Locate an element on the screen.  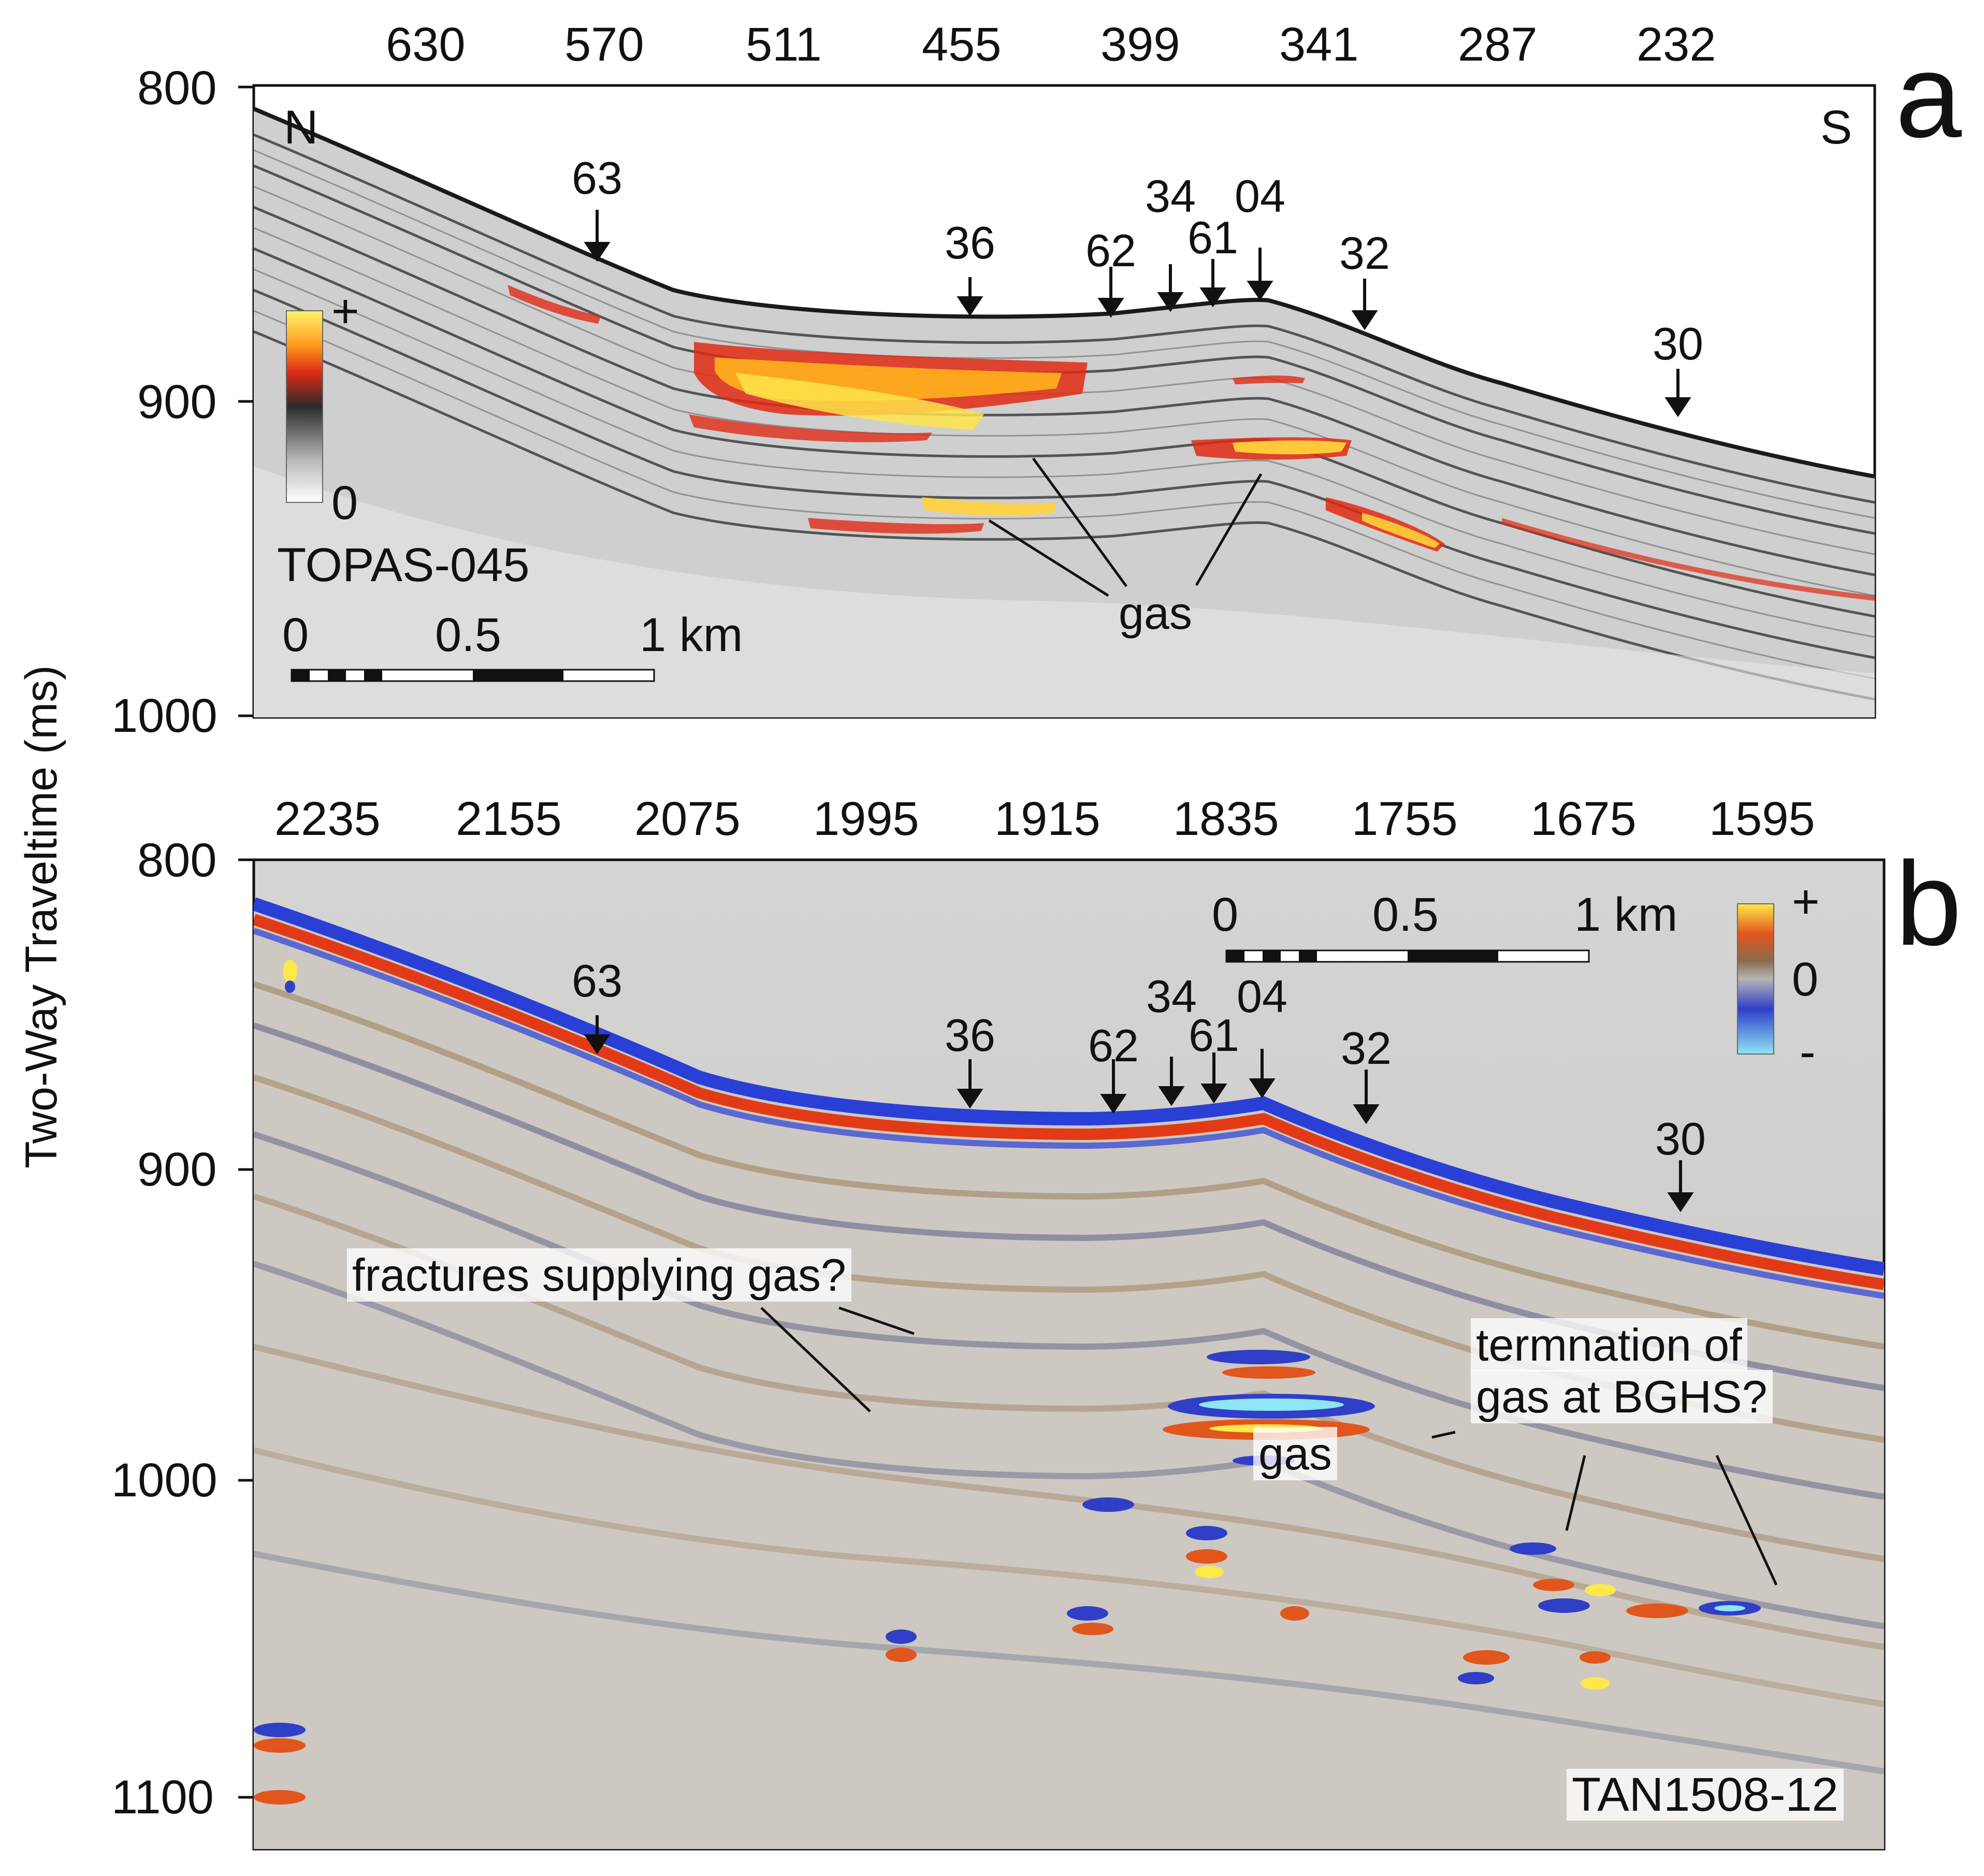
panel-b-top-tick: 2235 is located at coordinates (327, 818).